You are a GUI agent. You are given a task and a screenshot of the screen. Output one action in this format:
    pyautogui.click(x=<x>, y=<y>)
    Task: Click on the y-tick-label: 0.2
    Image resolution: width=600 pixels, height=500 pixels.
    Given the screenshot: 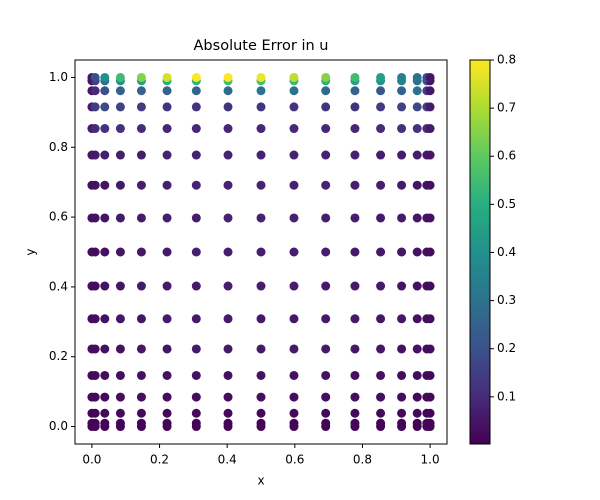 What is the action you would take?
    pyautogui.click(x=58, y=356)
    